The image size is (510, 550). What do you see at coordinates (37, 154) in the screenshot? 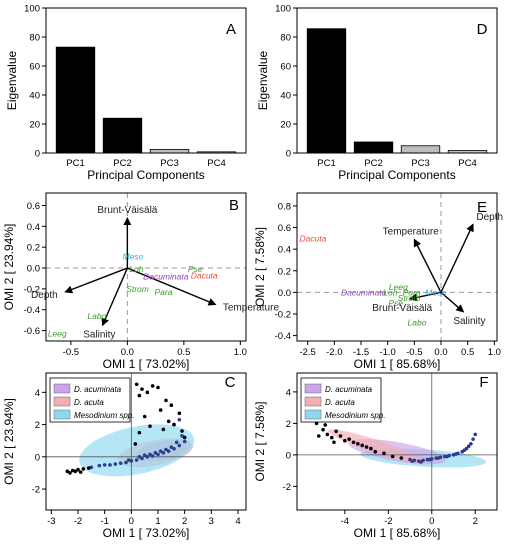
I see `y-tick-label-a: 0` at bounding box center [37, 154].